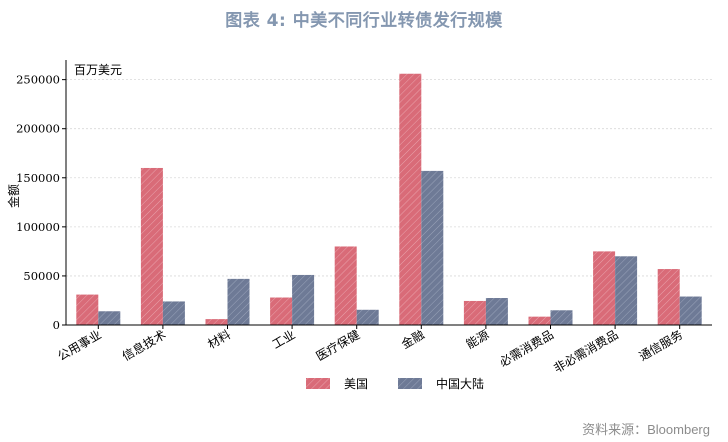 This screenshot has width=728, height=442. I want to click on x-tick-label: 材料, so click(219, 339).